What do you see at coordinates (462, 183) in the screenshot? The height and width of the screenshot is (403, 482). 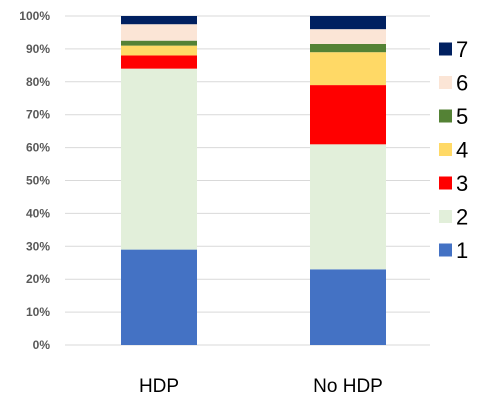 I see `legend-label-3: 3` at bounding box center [462, 183].